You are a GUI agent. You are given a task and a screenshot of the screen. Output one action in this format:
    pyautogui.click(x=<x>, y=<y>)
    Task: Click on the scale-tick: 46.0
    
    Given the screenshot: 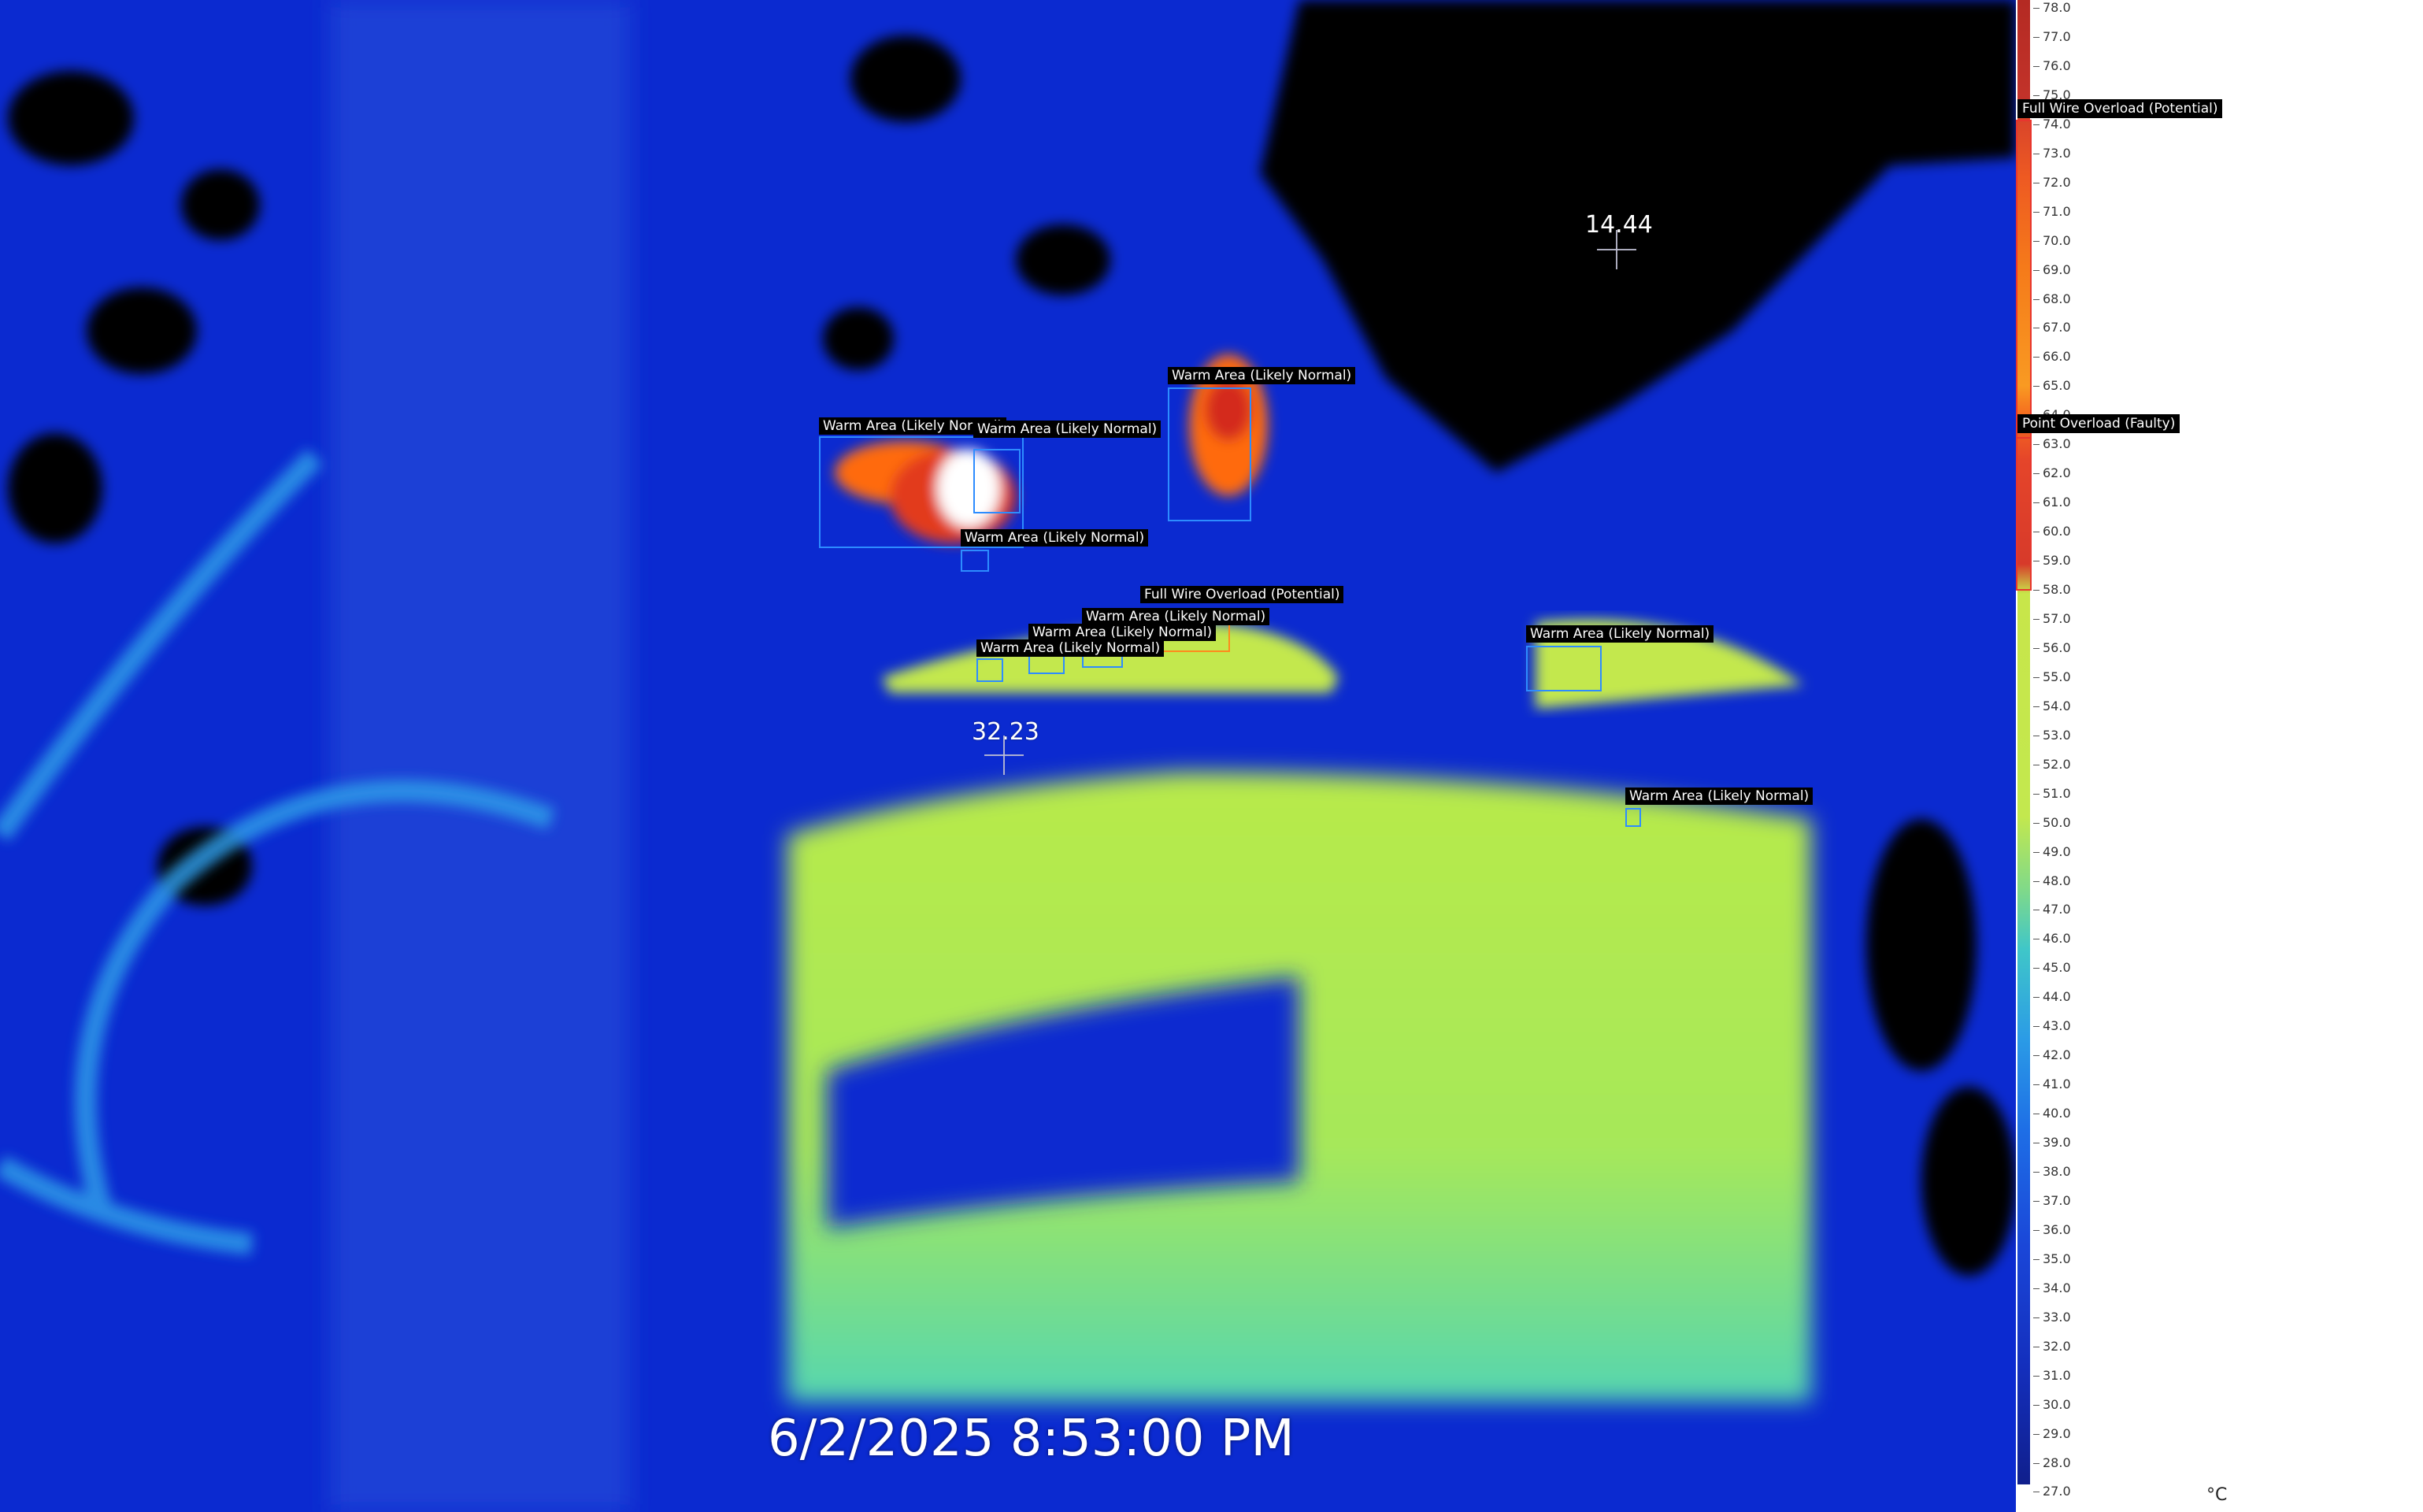 What is the action you would take?
    pyautogui.click(x=2052, y=939)
    